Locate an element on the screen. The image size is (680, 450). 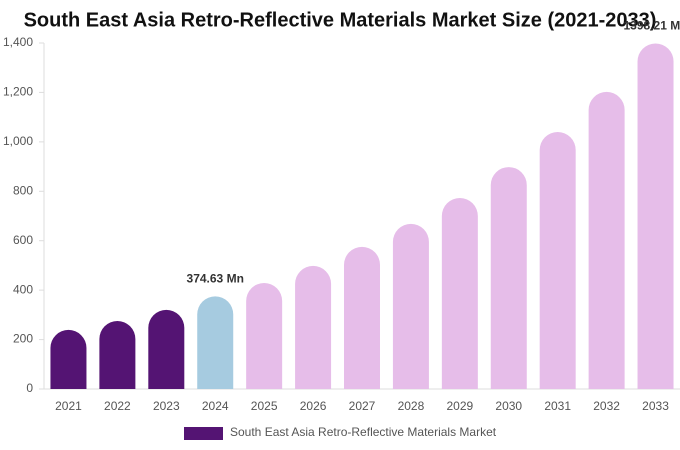
x-tick-label: 2022 is located at coordinates (117, 406).